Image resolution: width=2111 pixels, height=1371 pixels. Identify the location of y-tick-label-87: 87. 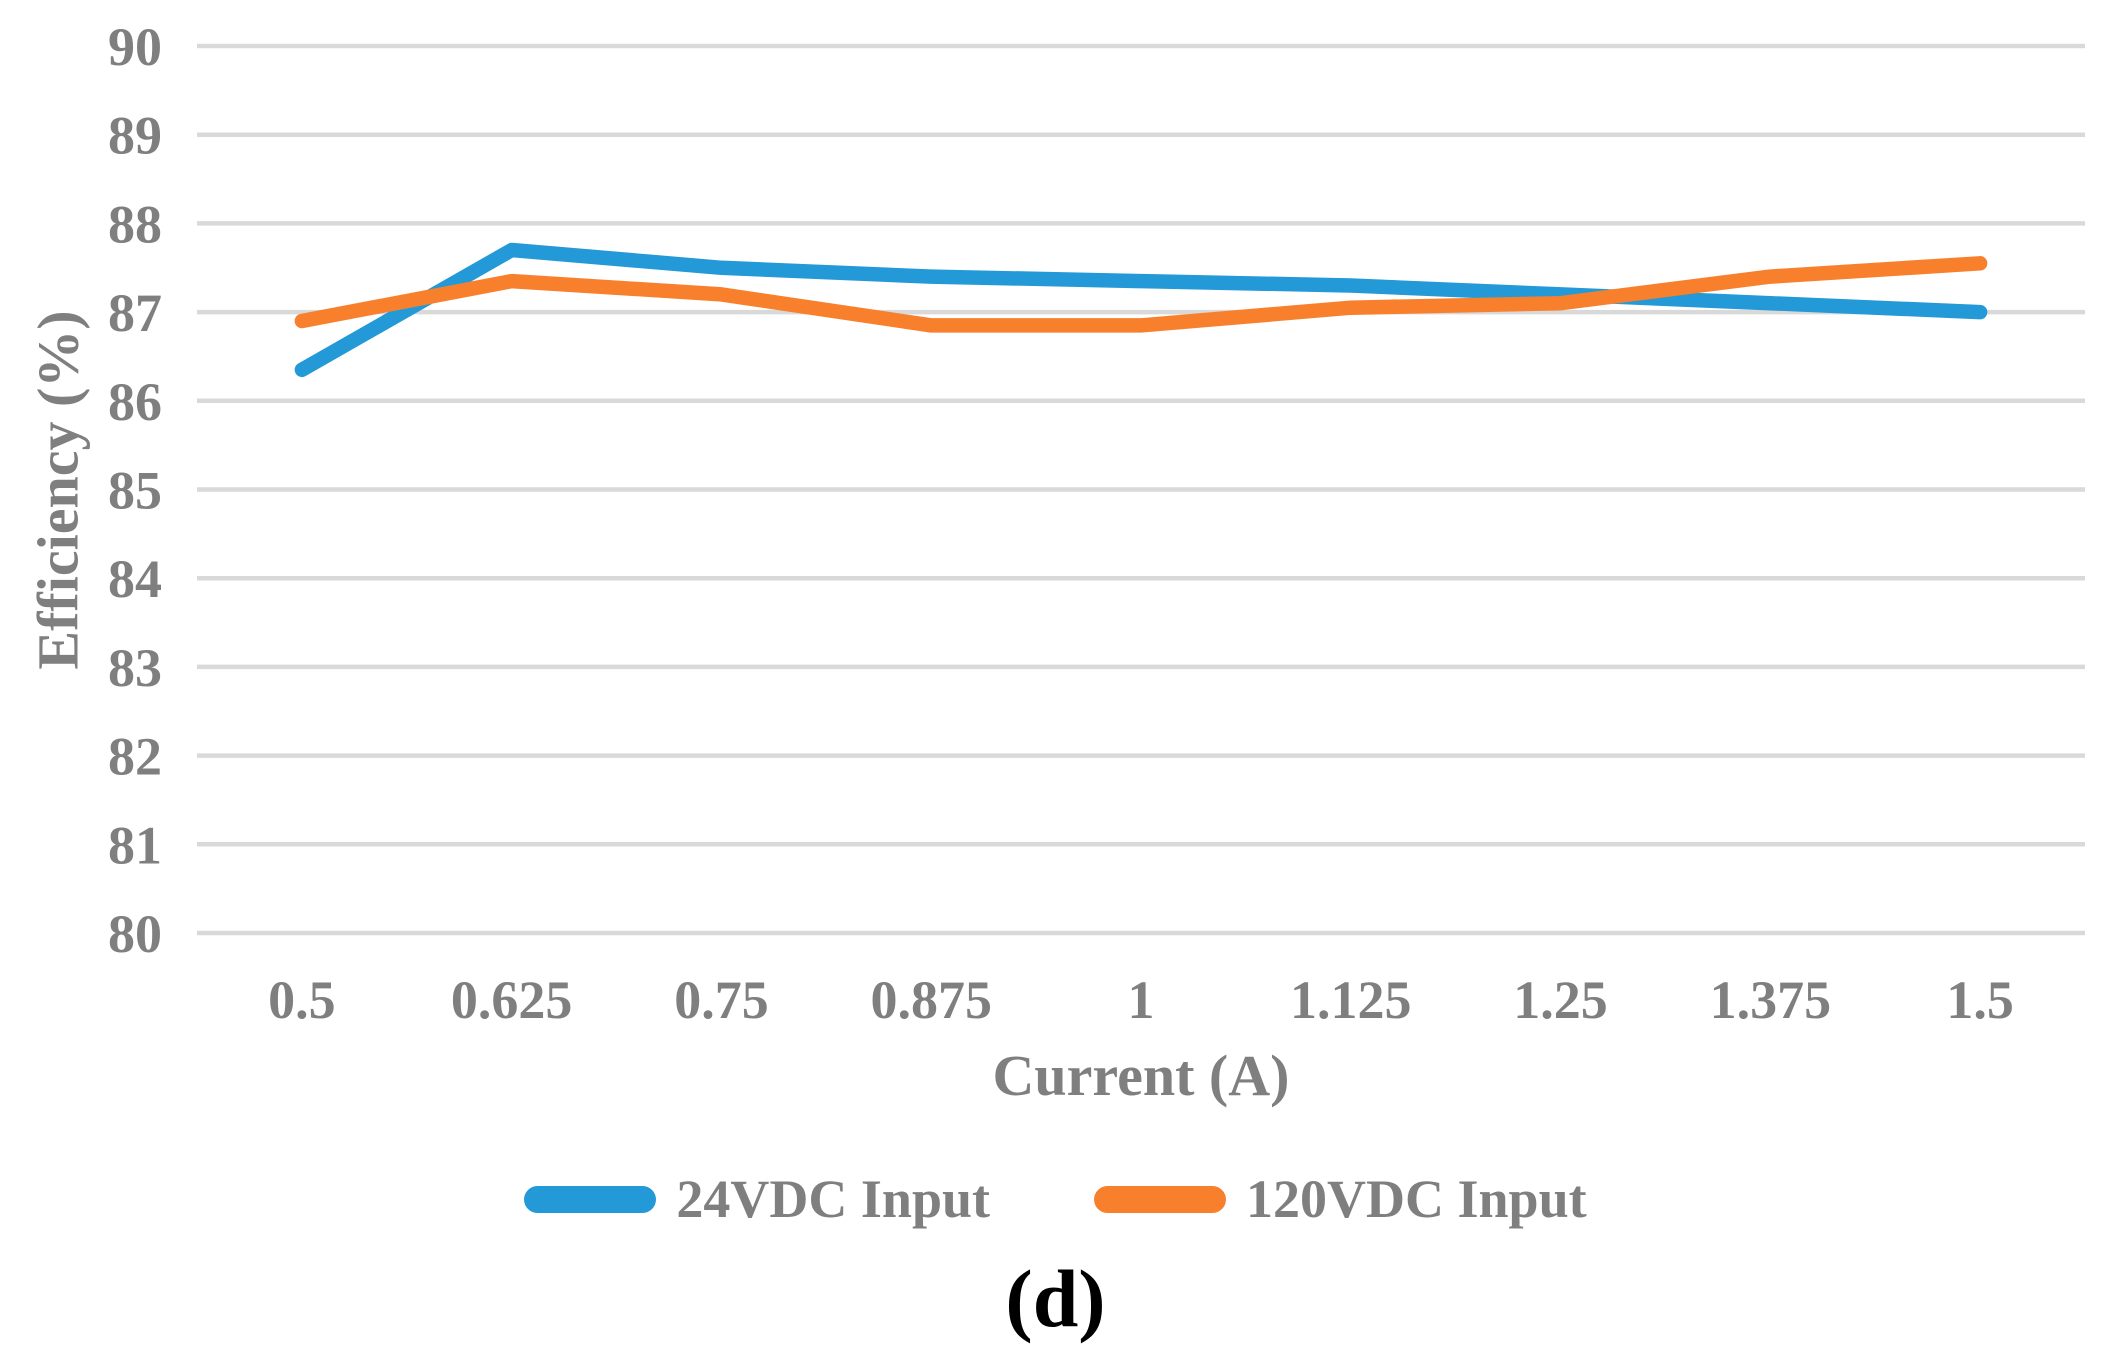
(135, 313).